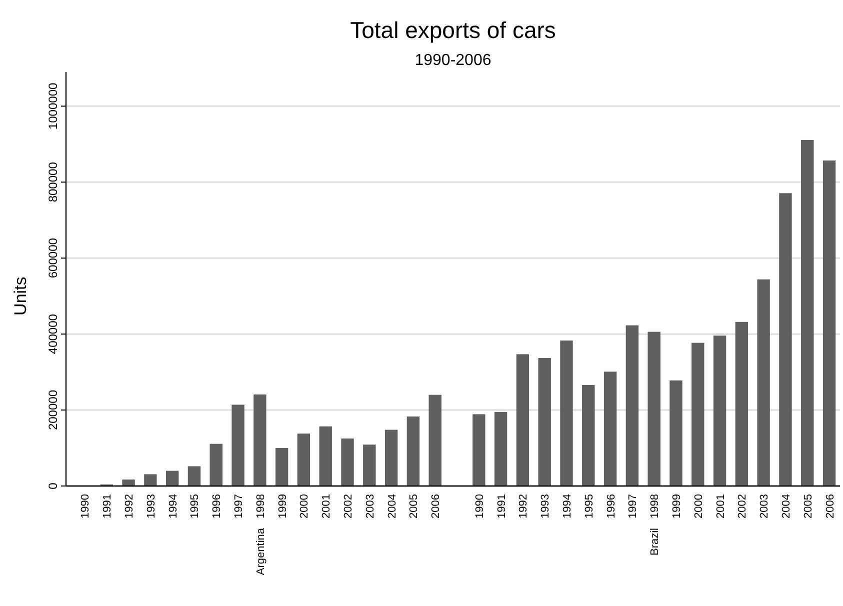  Describe the element at coordinates (453, 30) in the screenshot. I see `chart-title: Total exports of cars` at that location.